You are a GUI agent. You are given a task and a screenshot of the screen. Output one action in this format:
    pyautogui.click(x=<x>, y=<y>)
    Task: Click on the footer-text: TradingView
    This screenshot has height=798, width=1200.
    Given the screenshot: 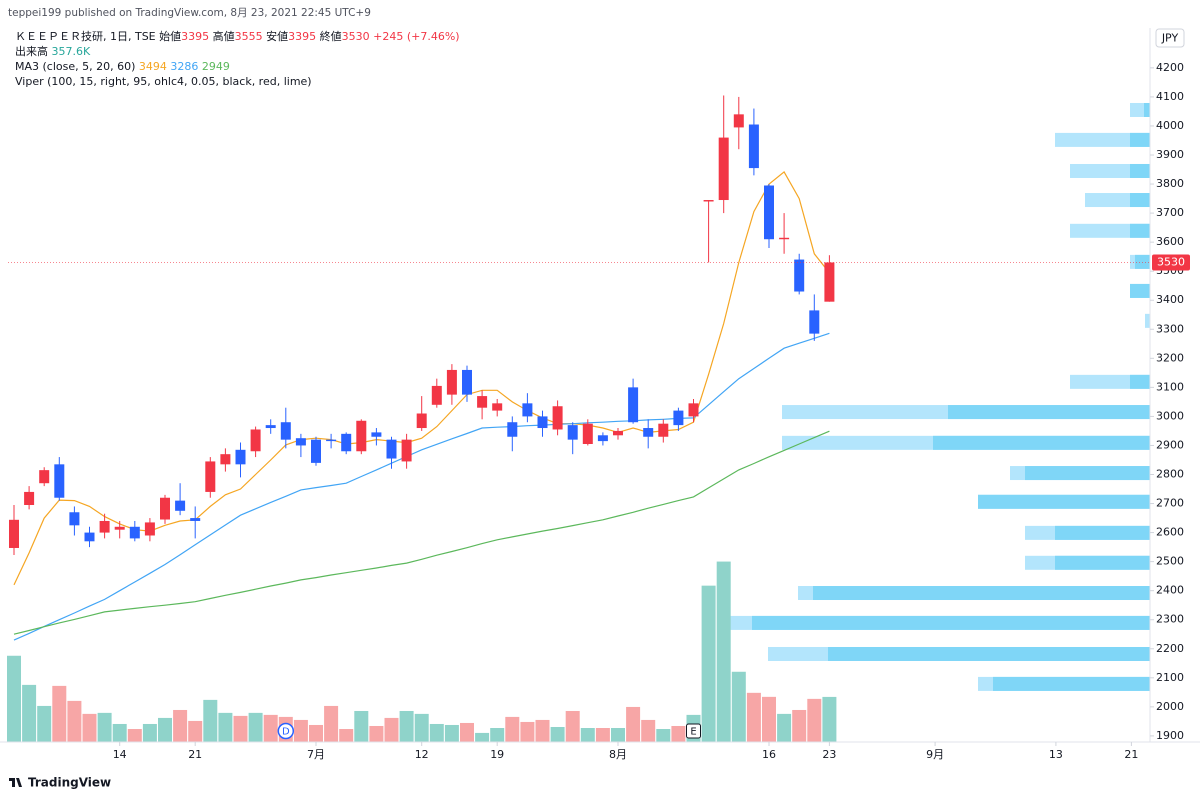 What is the action you would take?
    pyautogui.click(x=69, y=783)
    